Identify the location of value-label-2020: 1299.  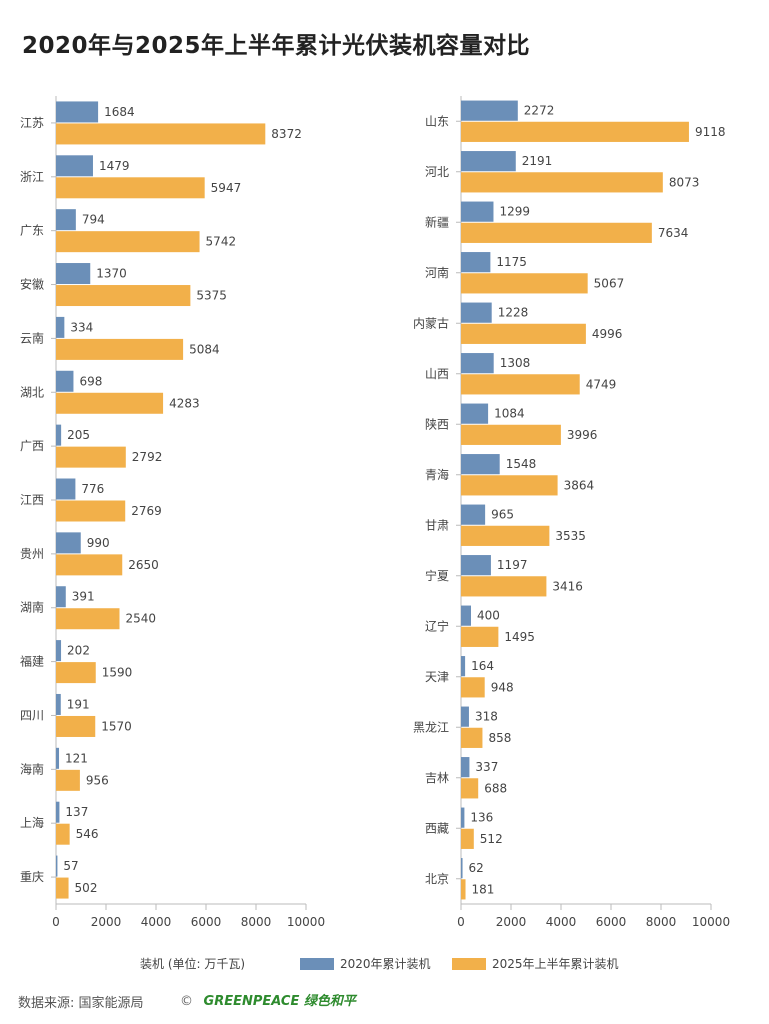
(514, 212).